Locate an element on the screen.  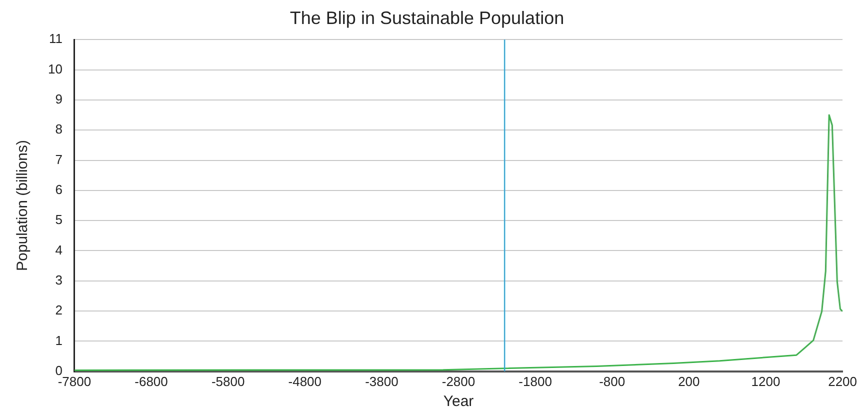
x-tick-label: -2800 is located at coordinates (459, 381).